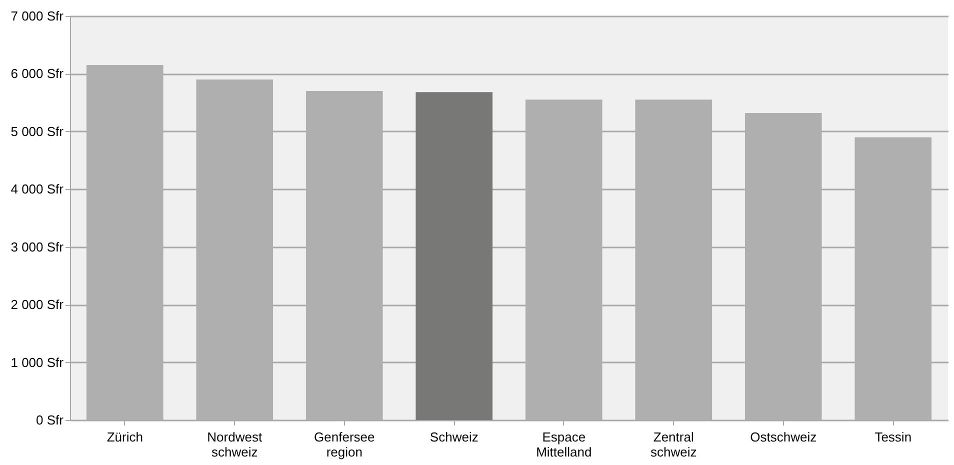  I want to click on x-tick-label: Espace Mittelland, so click(564, 445).